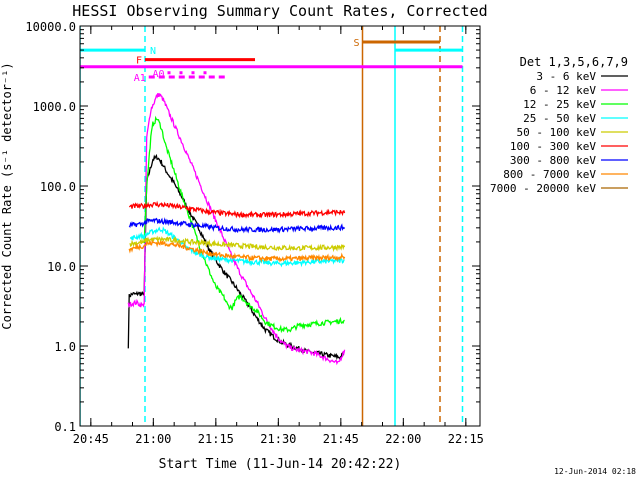  Describe the element at coordinates (559, 104) in the screenshot. I see `legend-label: 12 - 25 keV` at that location.